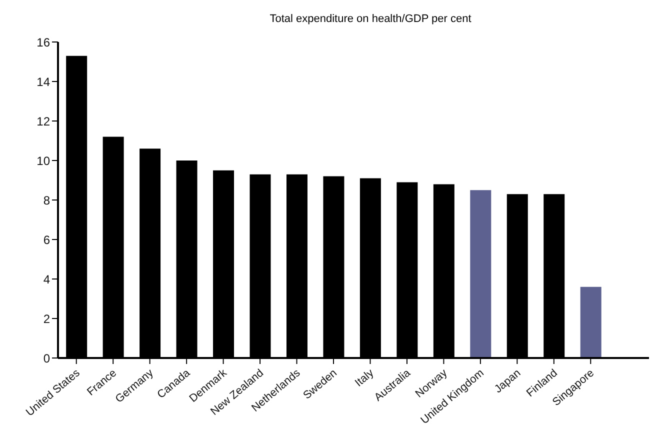  Describe the element at coordinates (46, 279) in the screenshot. I see `y-tick-label: 4` at that location.